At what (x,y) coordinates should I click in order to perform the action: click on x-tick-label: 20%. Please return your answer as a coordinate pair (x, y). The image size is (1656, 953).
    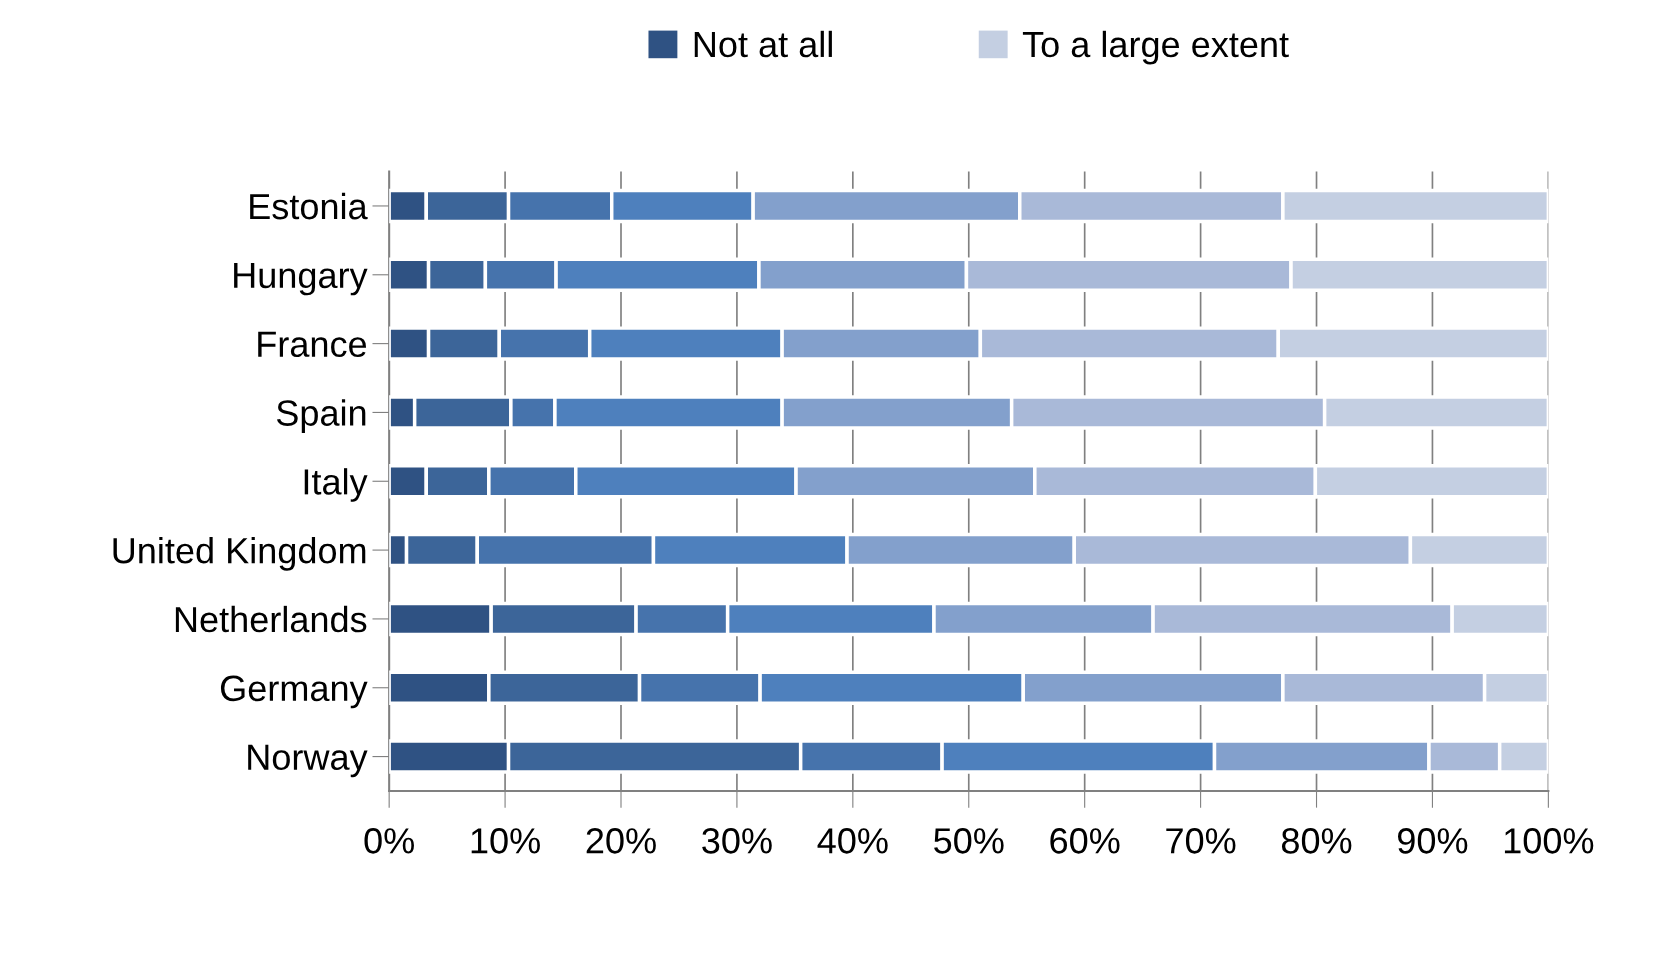
    Looking at the image, I should click on (621, 841).